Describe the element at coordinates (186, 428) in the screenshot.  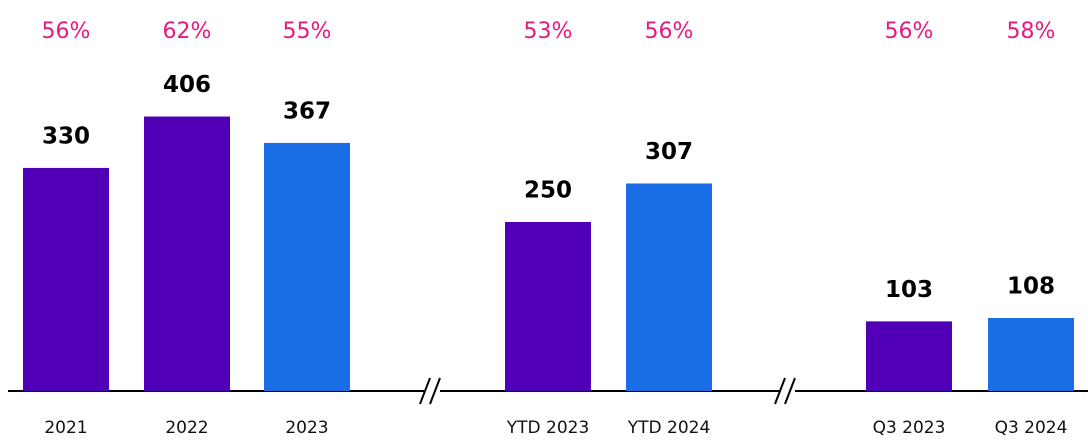
I see `x-tick-label: 2022` at that location.